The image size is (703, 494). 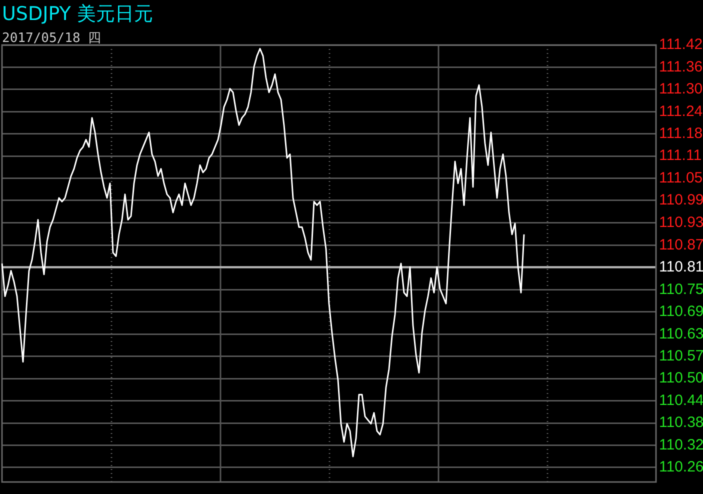 What do you see at coordinates (681, 467) in the screenshot?
I see `y-tick-label: 110.26` at bounding box center [681, 467].